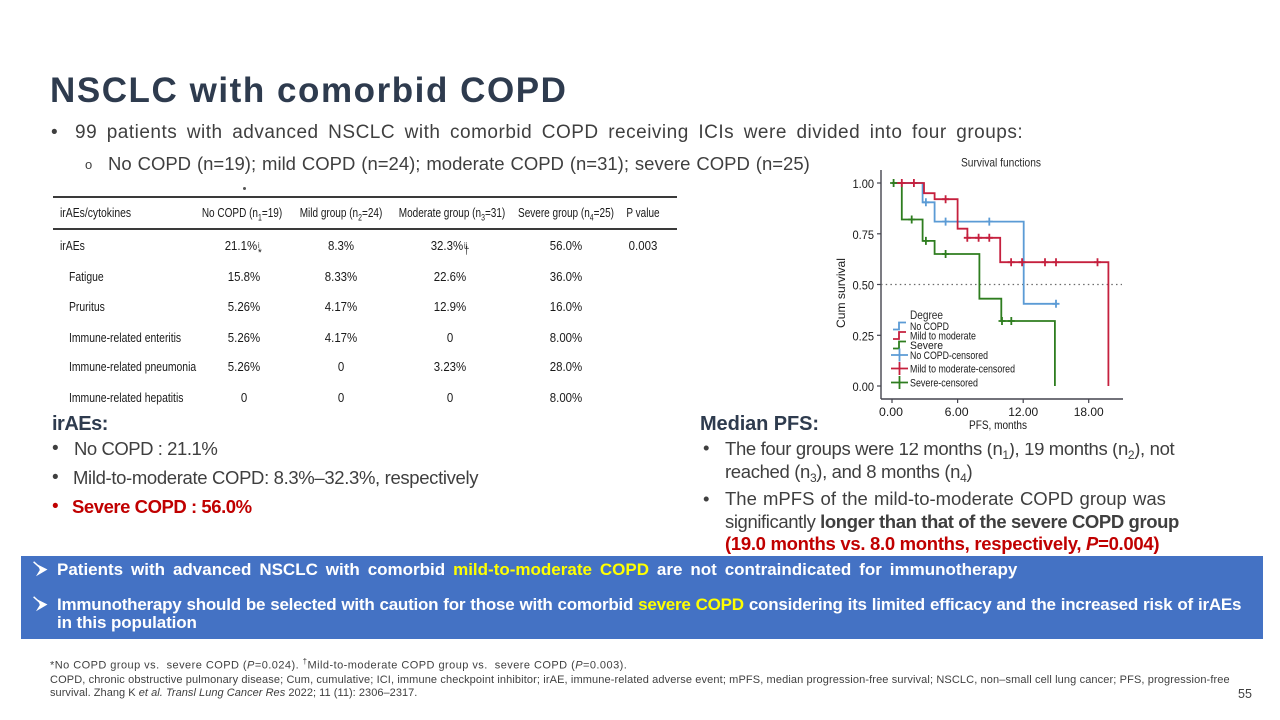  Describe the element at coordinates (864, 184) in the screenshot. I see `svg-text: 1.00` at that location.